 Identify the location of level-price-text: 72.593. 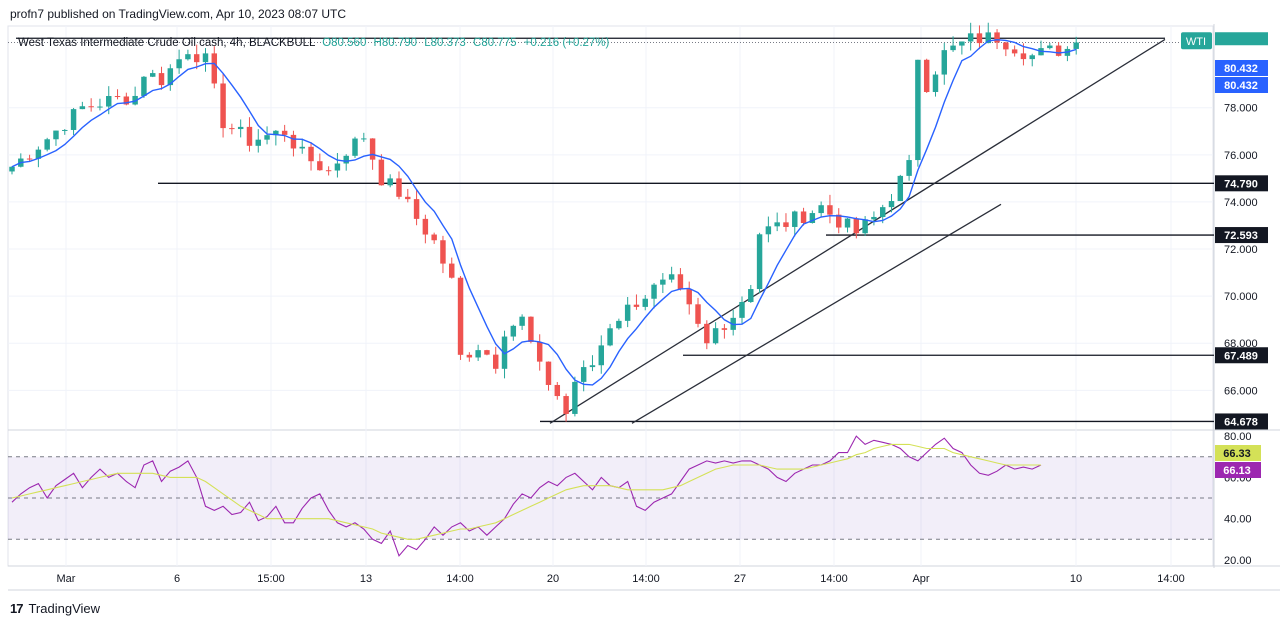
(1241, 236).